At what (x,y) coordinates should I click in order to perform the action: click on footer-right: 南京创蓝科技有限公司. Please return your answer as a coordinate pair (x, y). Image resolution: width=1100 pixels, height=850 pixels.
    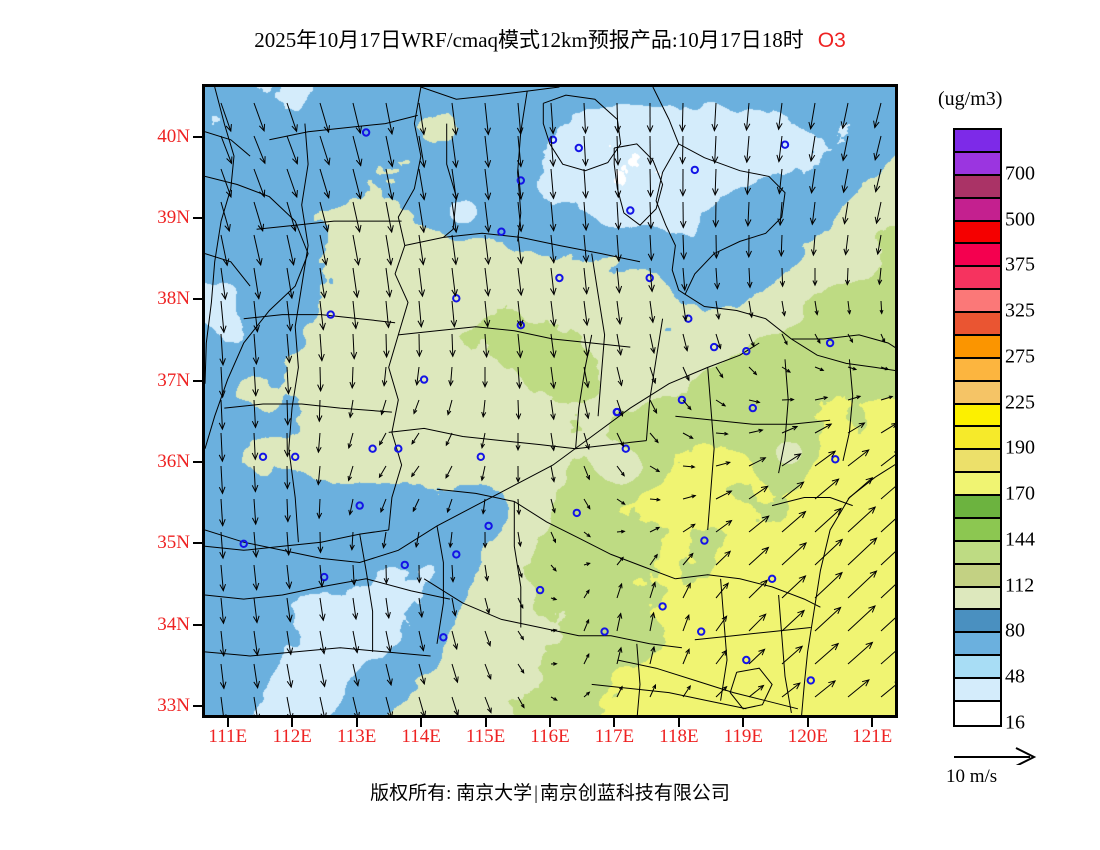
    Looking at the image, I should click on (634, 793).